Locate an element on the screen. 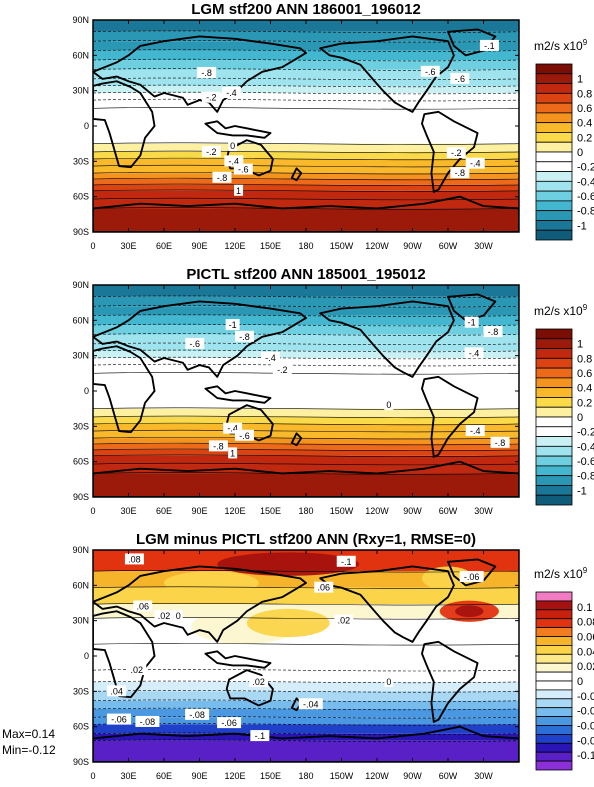 The image size is (594, 787). colorbar: 1 0.8 0.6 0.4 0.2 0 -0.2 -0.4 -0.6 -0.8 -1 is located at coordinates (564, 152).